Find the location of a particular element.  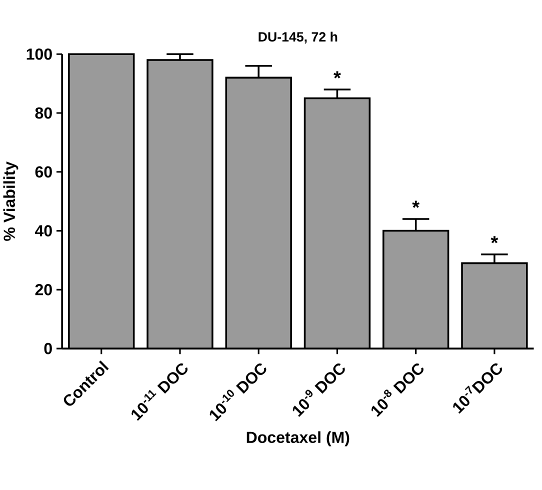

y-tick-label: 60 is located at coordinates (43, 172).